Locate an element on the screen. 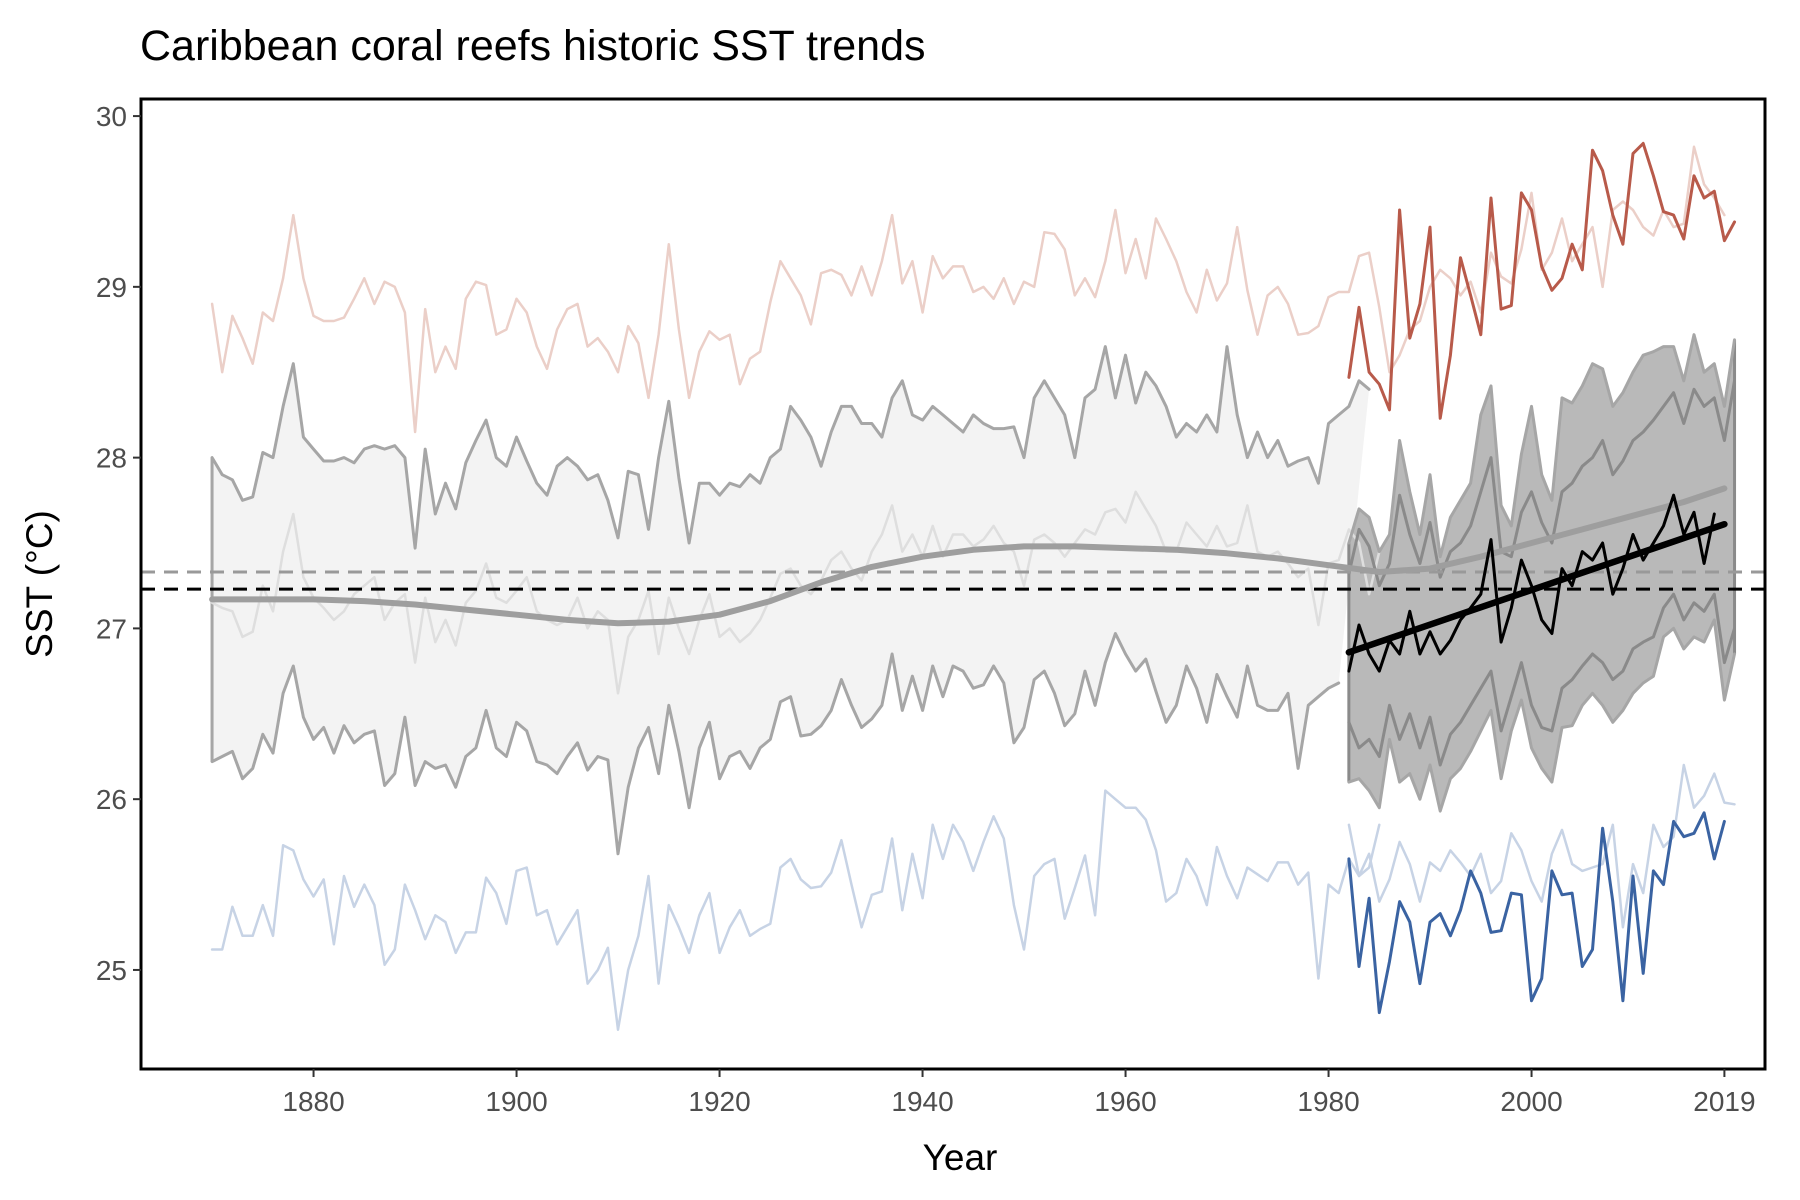 This screenshot has height=1200, width=1800. y-tick-label: 30 is located at coordinates (111, 116).